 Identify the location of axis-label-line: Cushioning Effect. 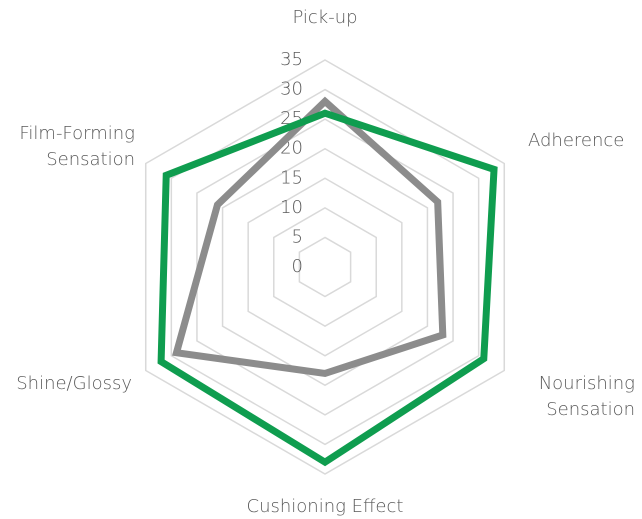
(325, 506).